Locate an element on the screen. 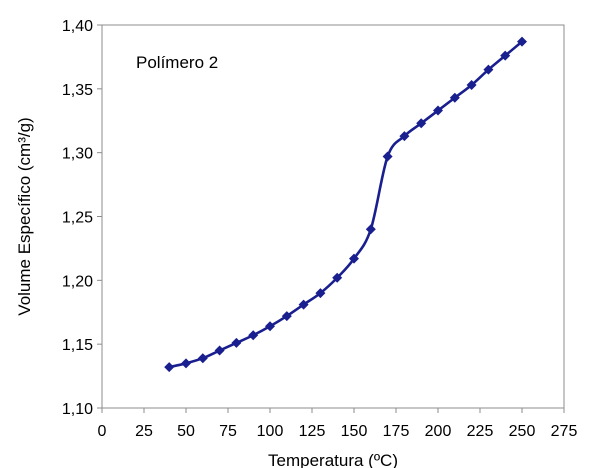 Image resolution: width=595 pixels, height=468 pixels. x-tick-label: 250 is located at coordinates (522, 431).